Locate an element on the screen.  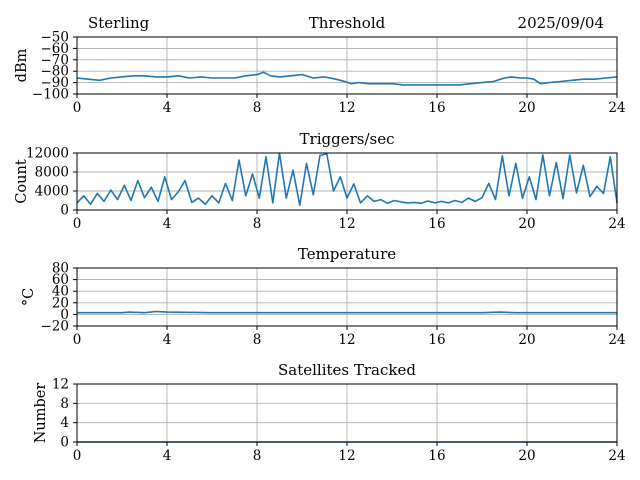
chart-title: Temperature is located at coordinates (347, 254).